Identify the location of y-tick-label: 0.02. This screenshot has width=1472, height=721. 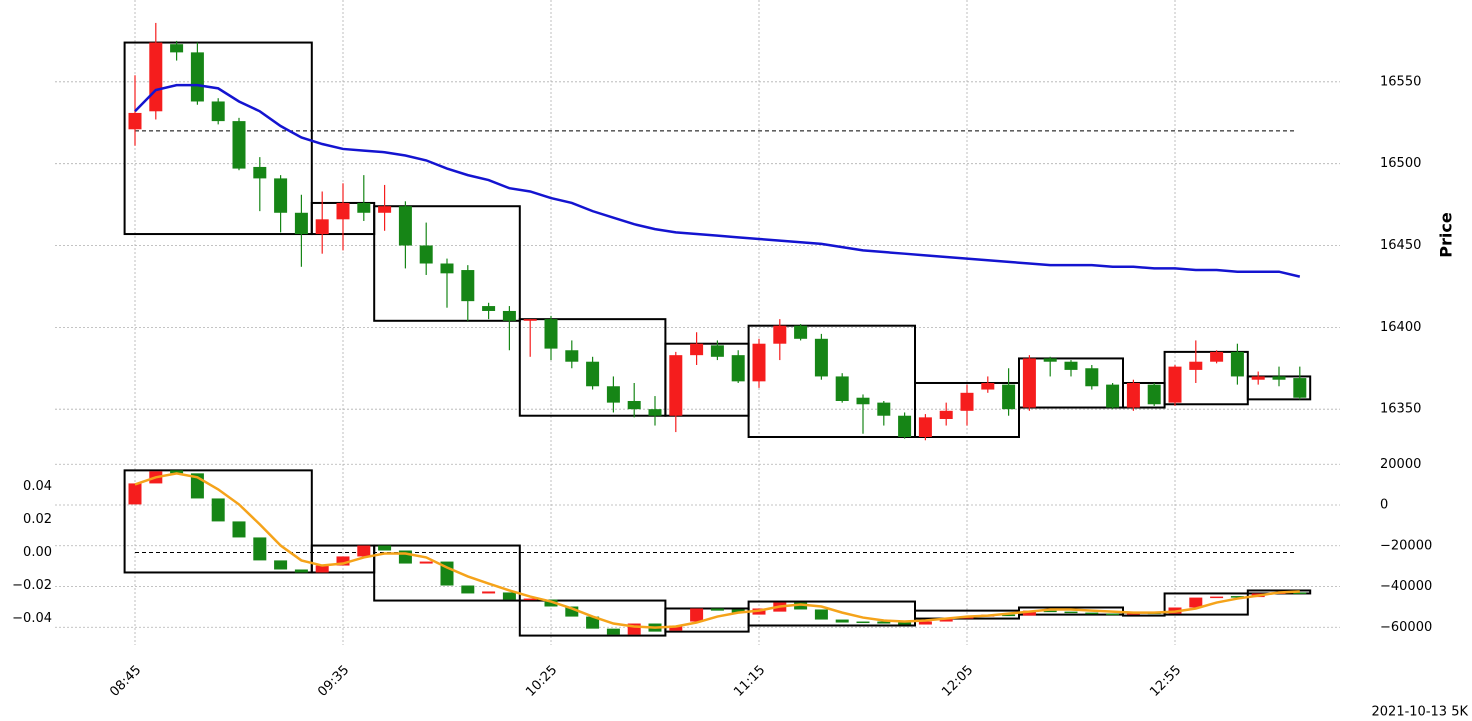
(37, 519).